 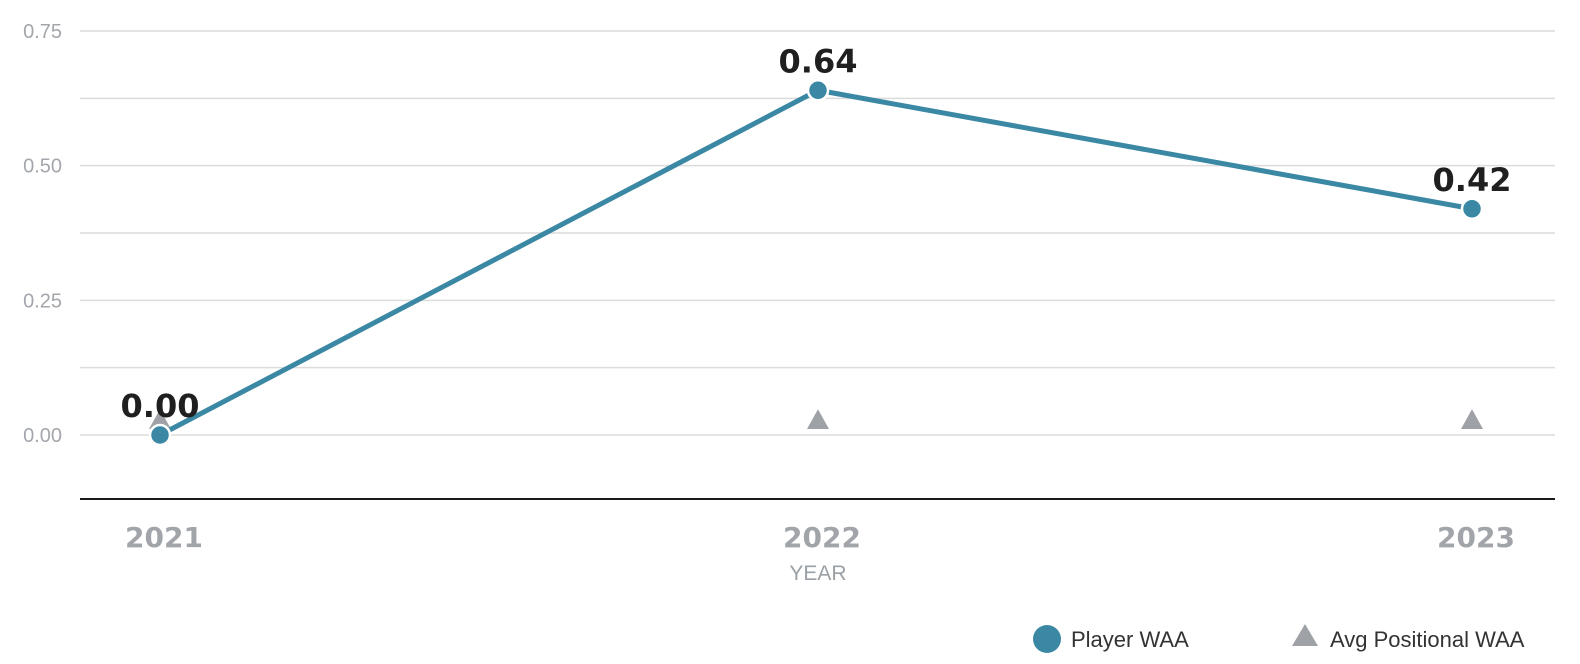 I want to click on legend-item-player-waa: Player WAA, so click(x=1111, y=639).